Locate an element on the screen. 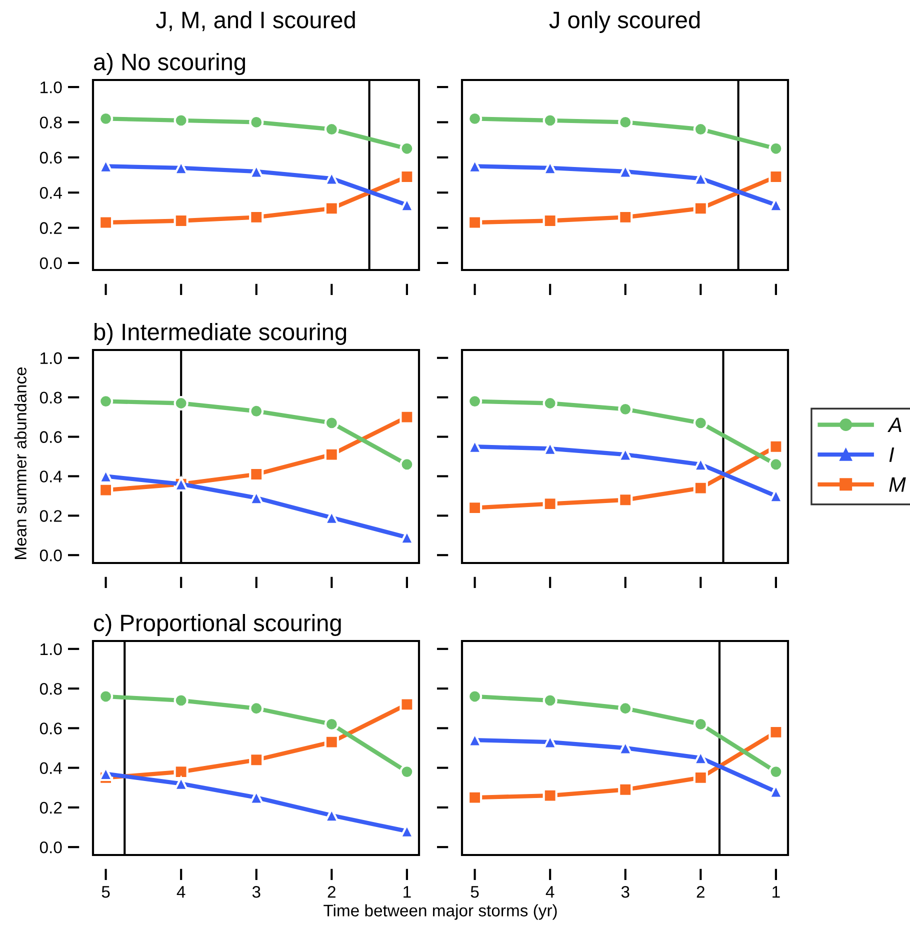 This screenshot has height=927, width=910. chart-subtitle: a) No scouring is located at coordinates (170, 64).